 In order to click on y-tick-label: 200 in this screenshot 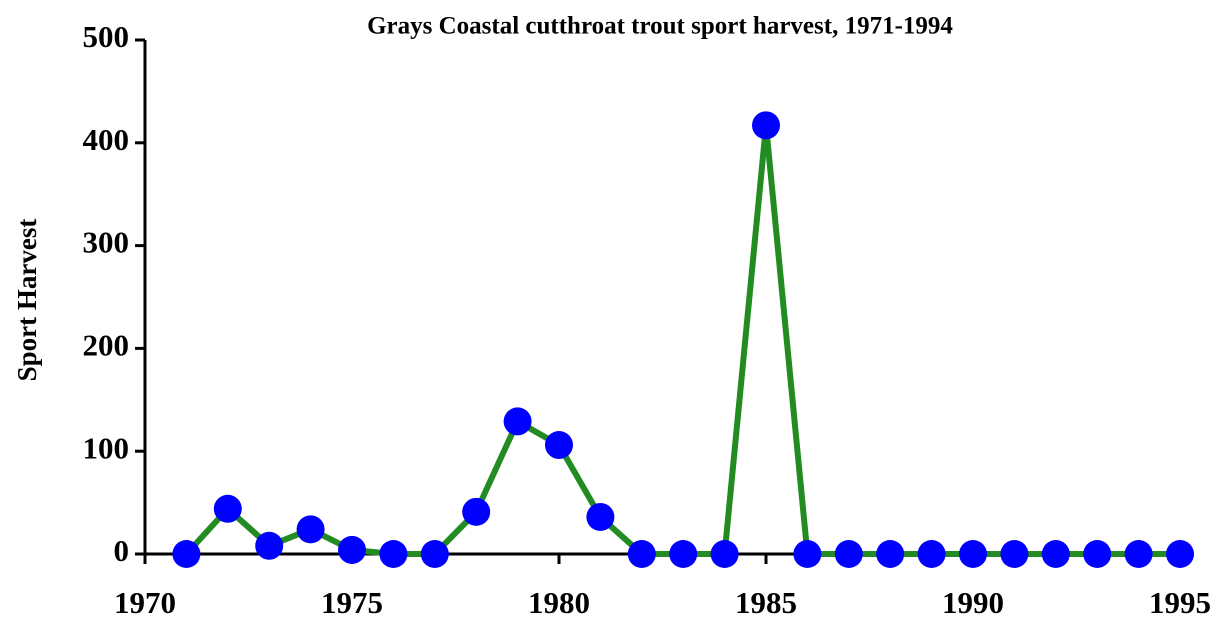, I will do `click(106, 345)`.